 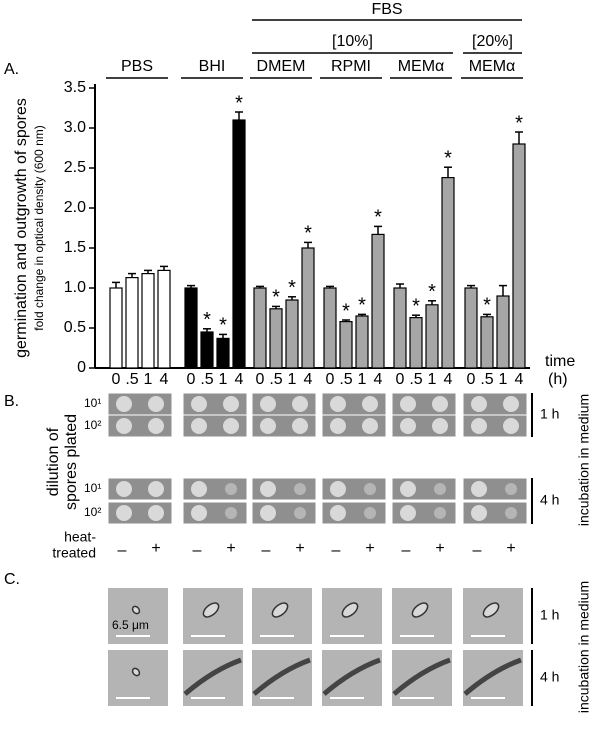 I want to click on y-tick-label: 2.5, so click(x=75, y=167).